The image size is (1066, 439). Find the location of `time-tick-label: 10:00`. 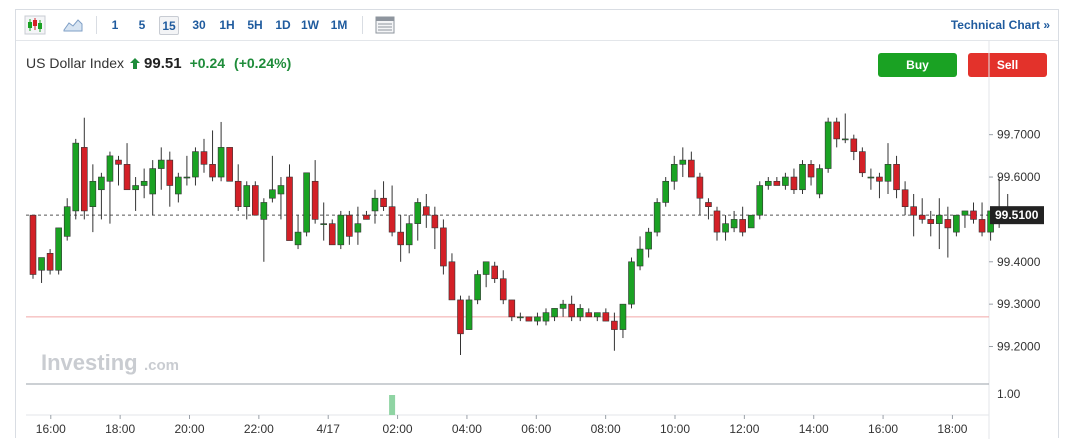

time-tick-label: 10:00 is located at coordinates (675, 429).